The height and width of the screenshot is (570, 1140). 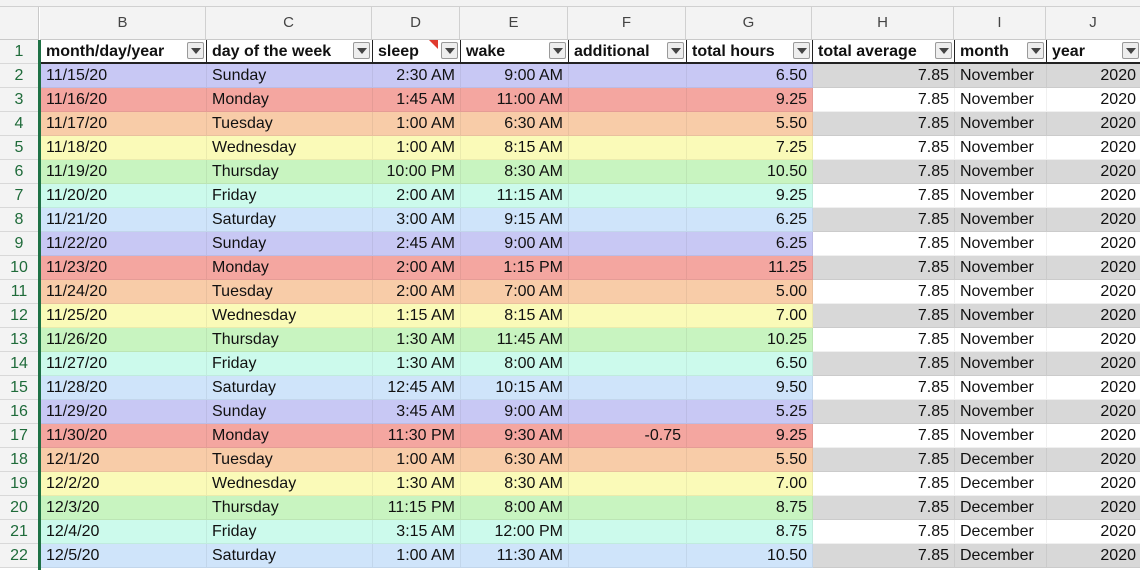 What do you see at coordinates (124, 196) in the screenshot?
I see `cell-date: 11/20/20` at bounding box center [124, 196].